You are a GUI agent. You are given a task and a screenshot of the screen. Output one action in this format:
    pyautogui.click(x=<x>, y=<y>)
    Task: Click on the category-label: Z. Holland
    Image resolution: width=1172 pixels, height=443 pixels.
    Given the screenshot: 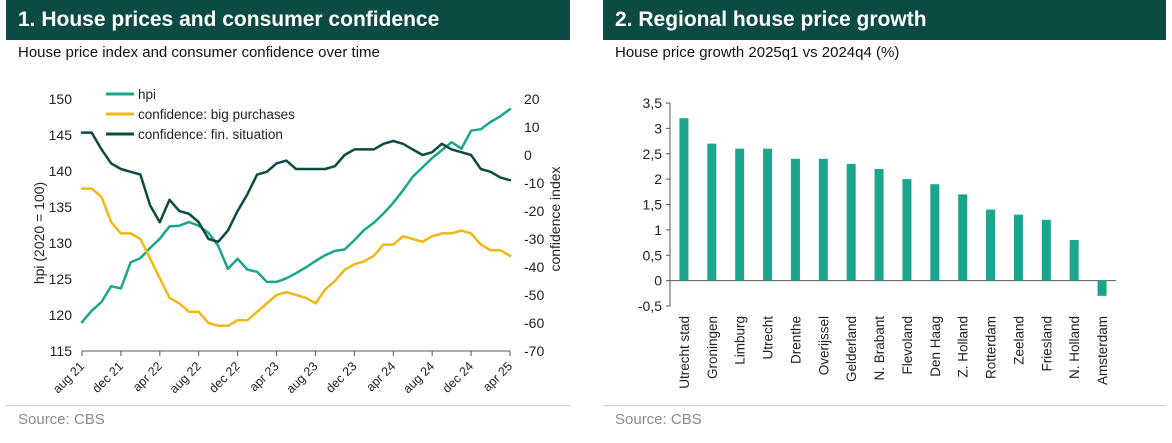 What is the action you would take?
    pyautogui.click(x=963, y=347)
    